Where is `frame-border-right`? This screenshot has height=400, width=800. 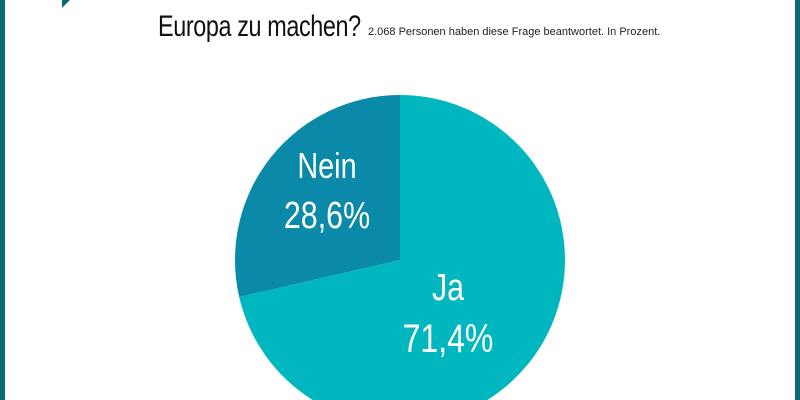 frame-border-right is located at coordinates (797, 200).